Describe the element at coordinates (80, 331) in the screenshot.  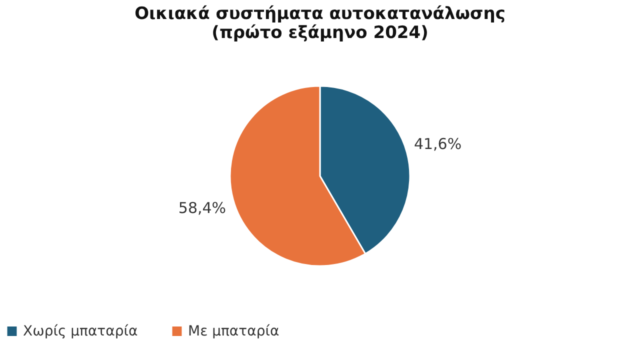
I see `legend-label: Χωρίς μπαταρία` at that location.